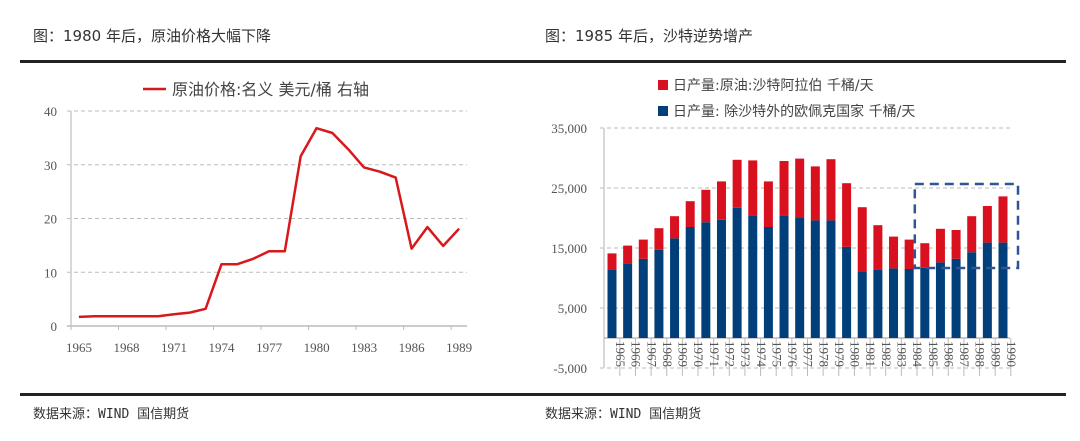  I want to click on left-chart-title: 图：1980 年后，原油价格大幅下降, so click(152, 36).